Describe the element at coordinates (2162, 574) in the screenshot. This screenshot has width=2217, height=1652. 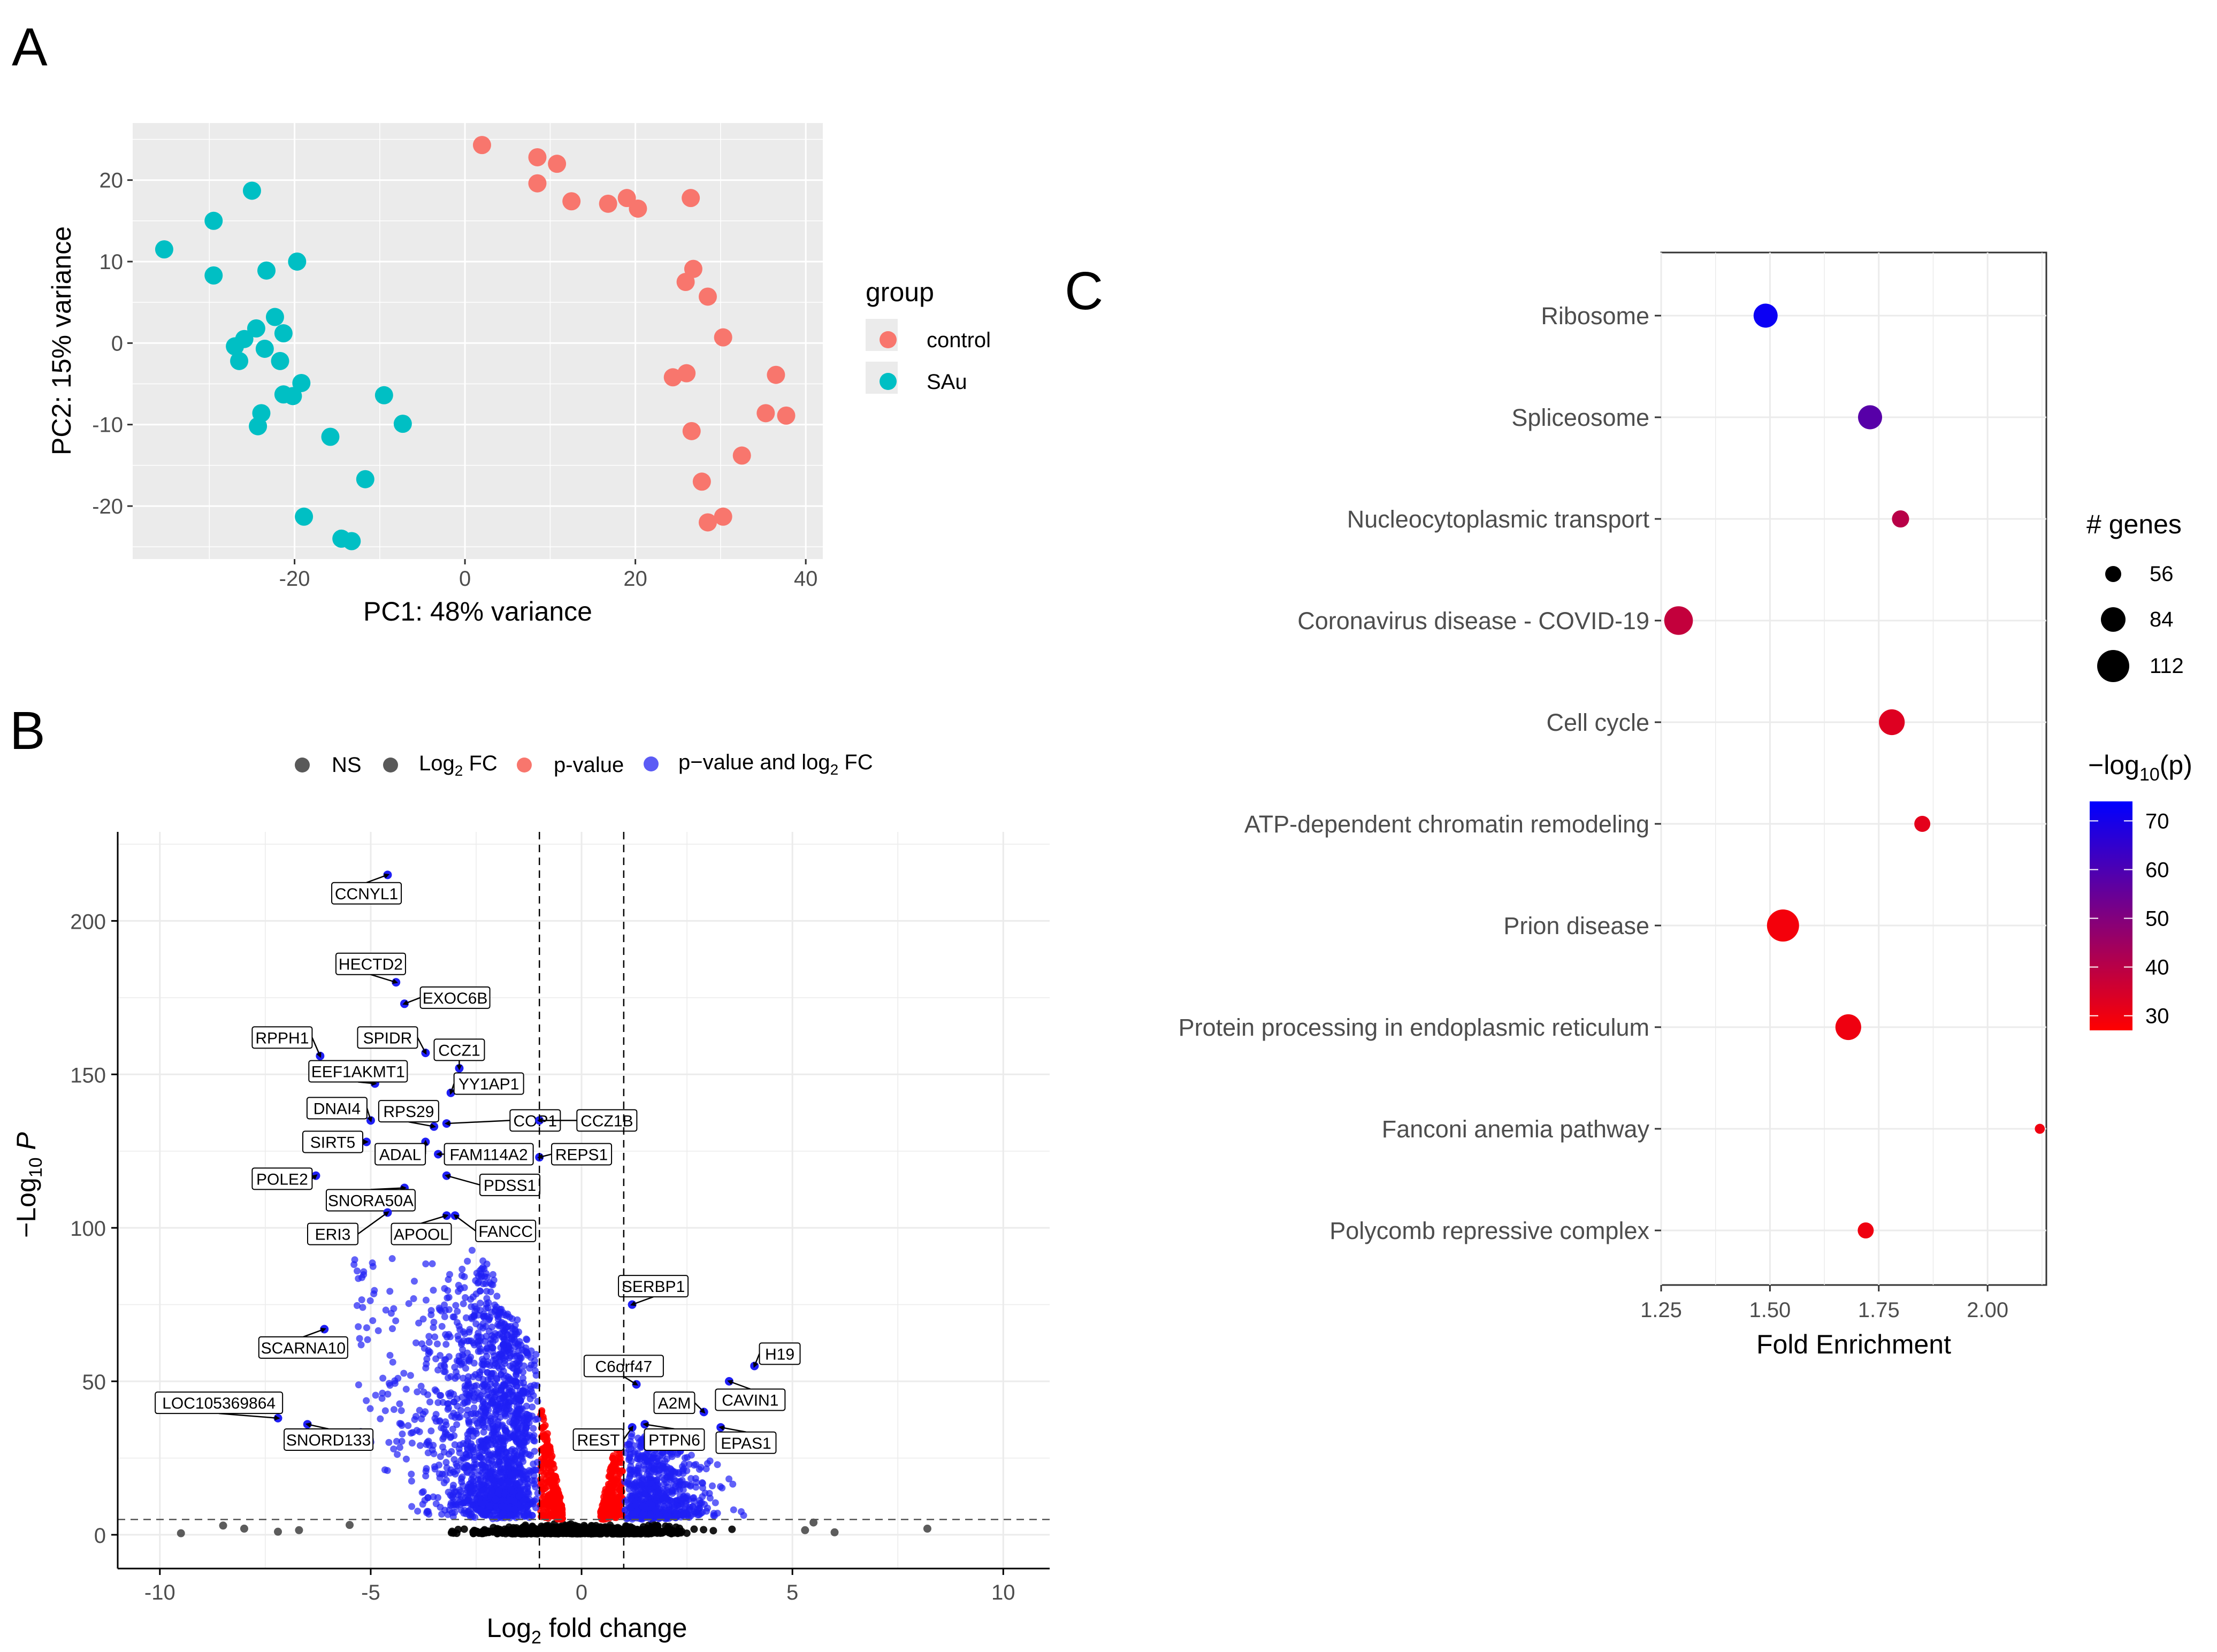
I see `size-legend-label-56: 56` at that location.